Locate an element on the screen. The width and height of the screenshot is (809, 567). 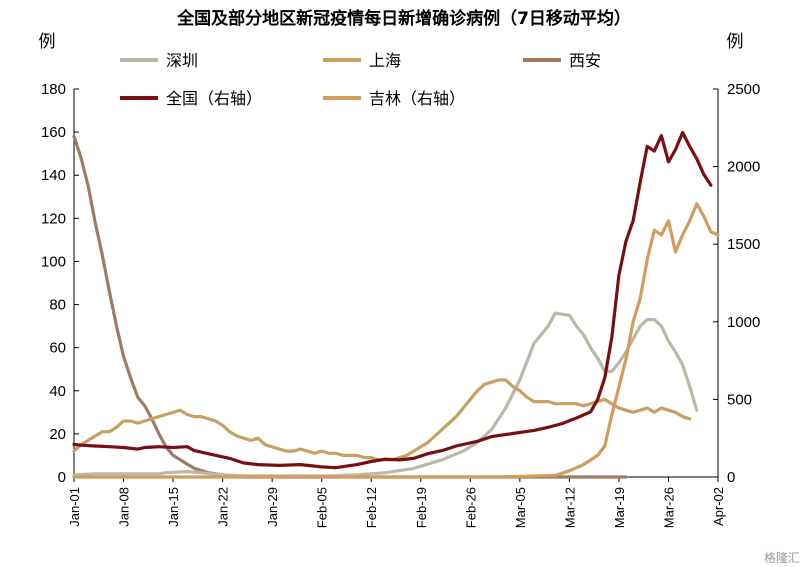
x-tick-label: Feb-19 is located at coordinates (421, 507).